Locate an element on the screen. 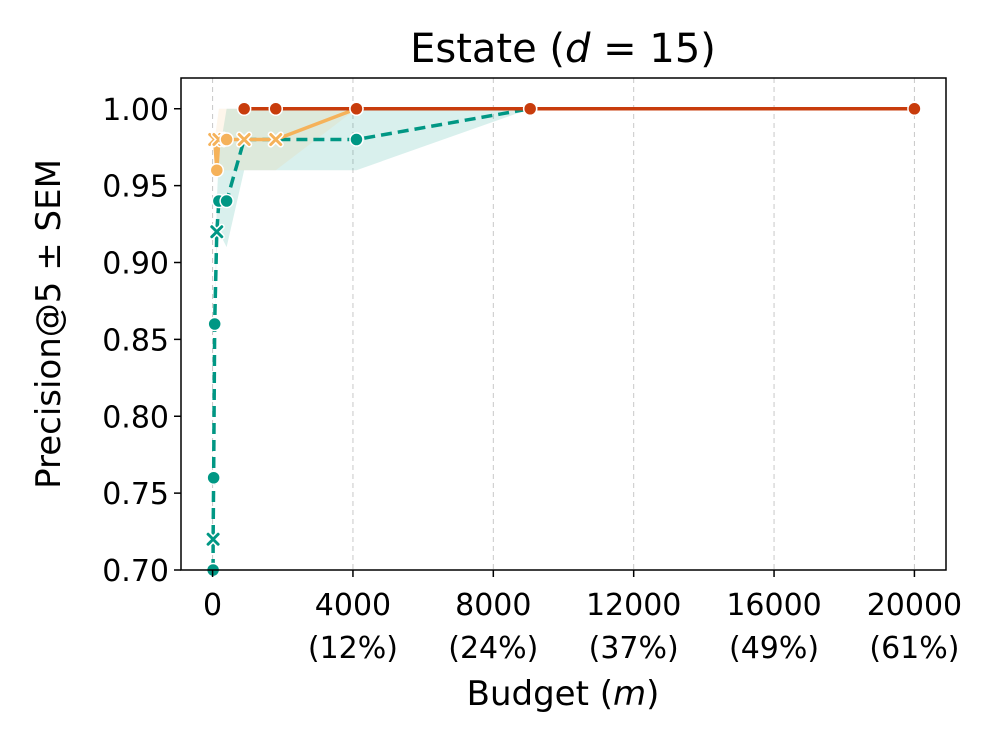 The height and width of the screenshot is (747, 996). y-tick-label: 0.90 is located at coordinates (135, 264).